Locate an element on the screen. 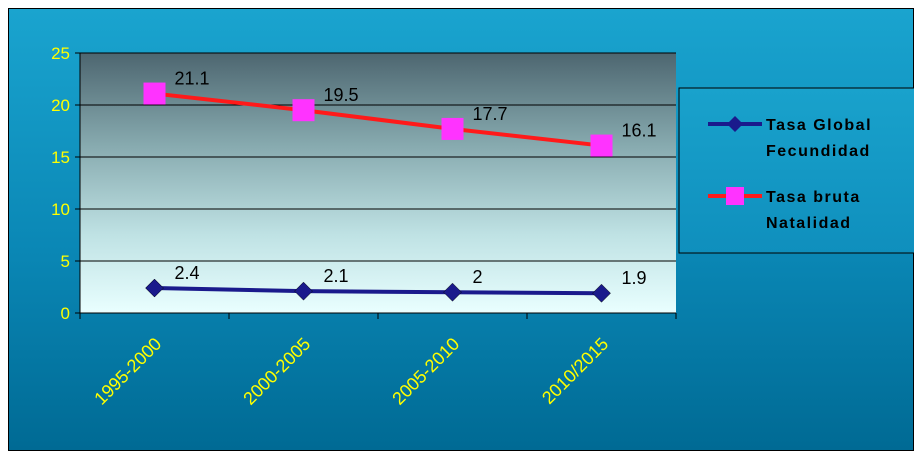 Image resolution: width=922 pixels, height=459 pixels. data-label: 2.4 is located at coordinates (187, 273).